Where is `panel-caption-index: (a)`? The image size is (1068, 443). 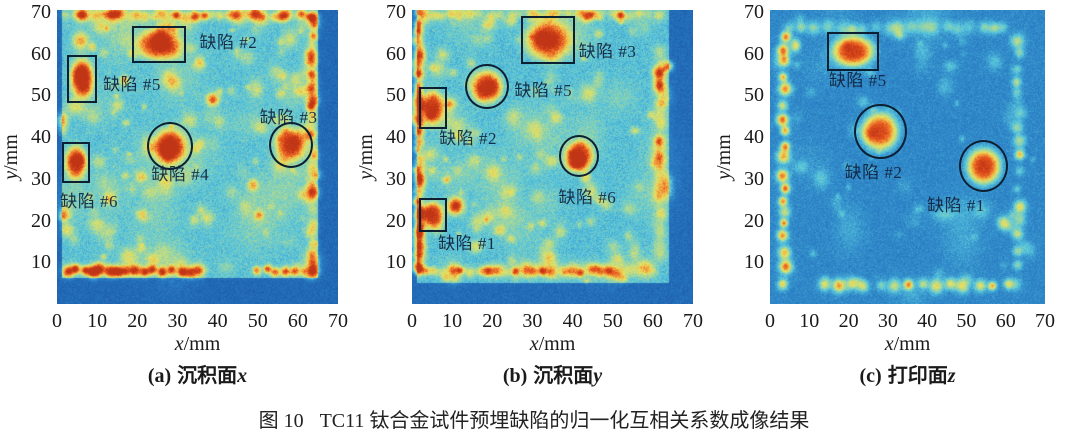
panel-caption-index: (a) is located at coordinates (159, 376).